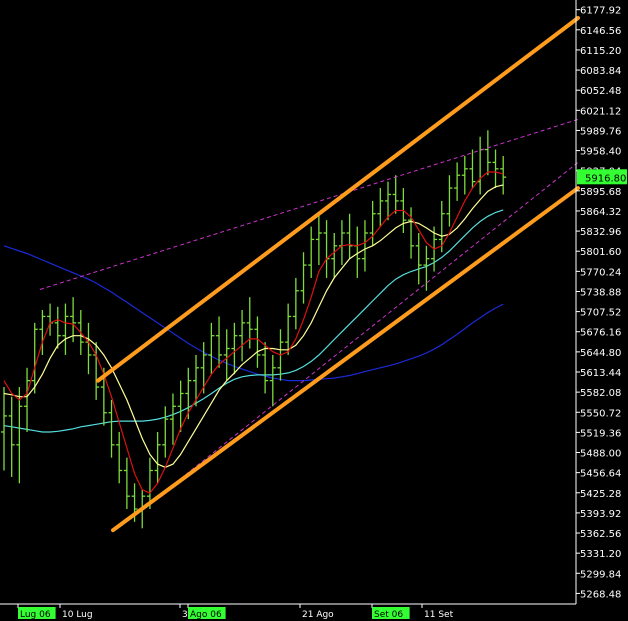 Image resolution: width=628 pixels, height=621 pixels. What do you see at coordinates (600, 594) in the screenshot?
I see `y-tick-label: 5268.48` at bounding box center [600, 594].